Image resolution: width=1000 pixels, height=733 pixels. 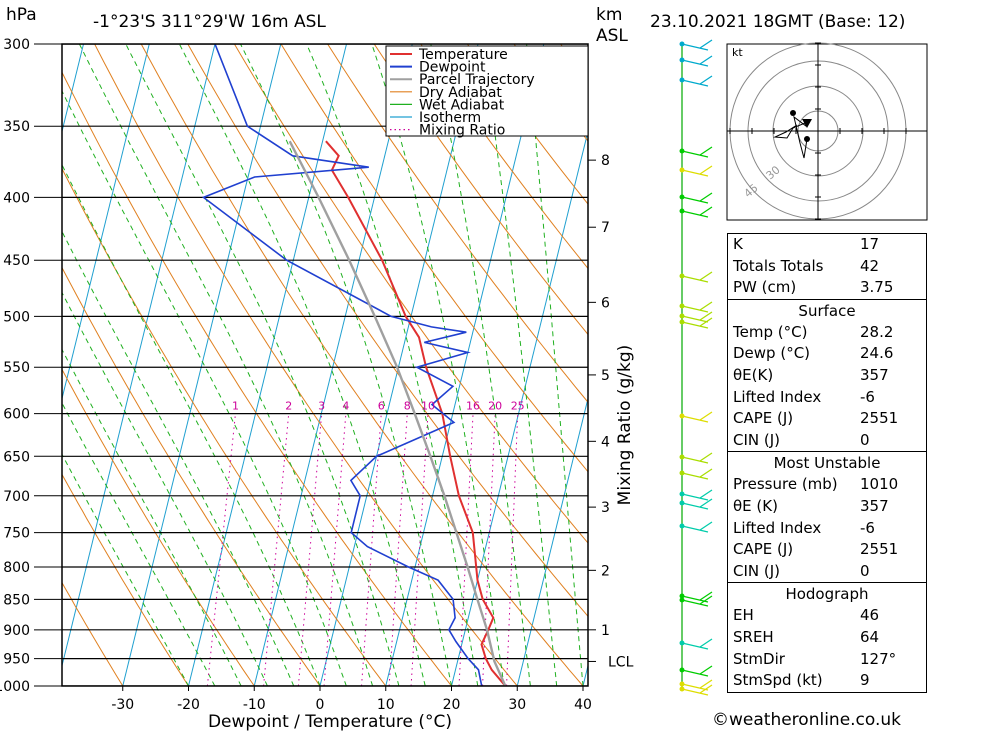 What do you see at coordinates (772, 353) in the screenshot?
I see `index-label: Dewp (°C)` at bounding box center [772, 353].